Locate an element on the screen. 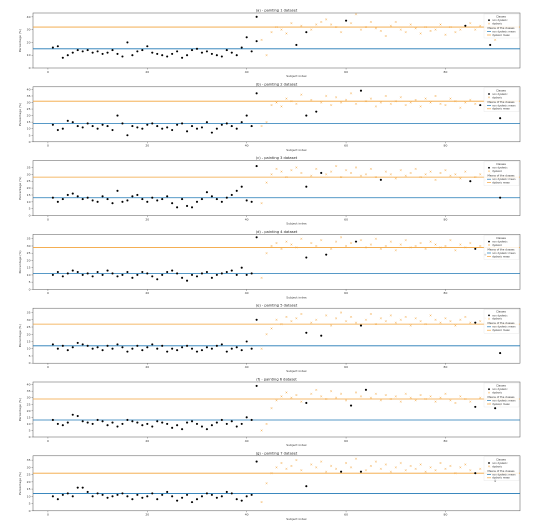 This screenshot has width=550, height=521. y-tick-label: 40 is located at coordinates (29, 89).